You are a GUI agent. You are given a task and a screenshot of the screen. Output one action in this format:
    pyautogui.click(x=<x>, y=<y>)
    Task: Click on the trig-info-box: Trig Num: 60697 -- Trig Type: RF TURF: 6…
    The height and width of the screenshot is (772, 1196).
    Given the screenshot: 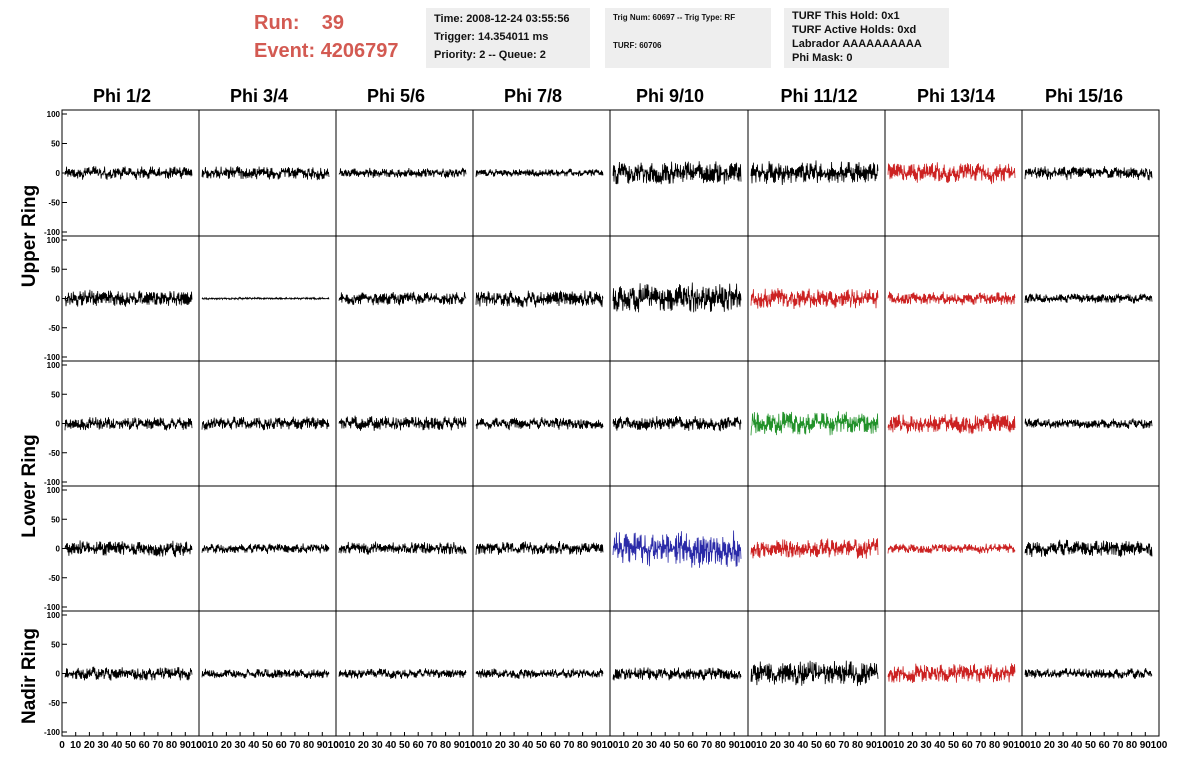 What is the action you would take?
    pyautogui.click(x=688, y=38)
    